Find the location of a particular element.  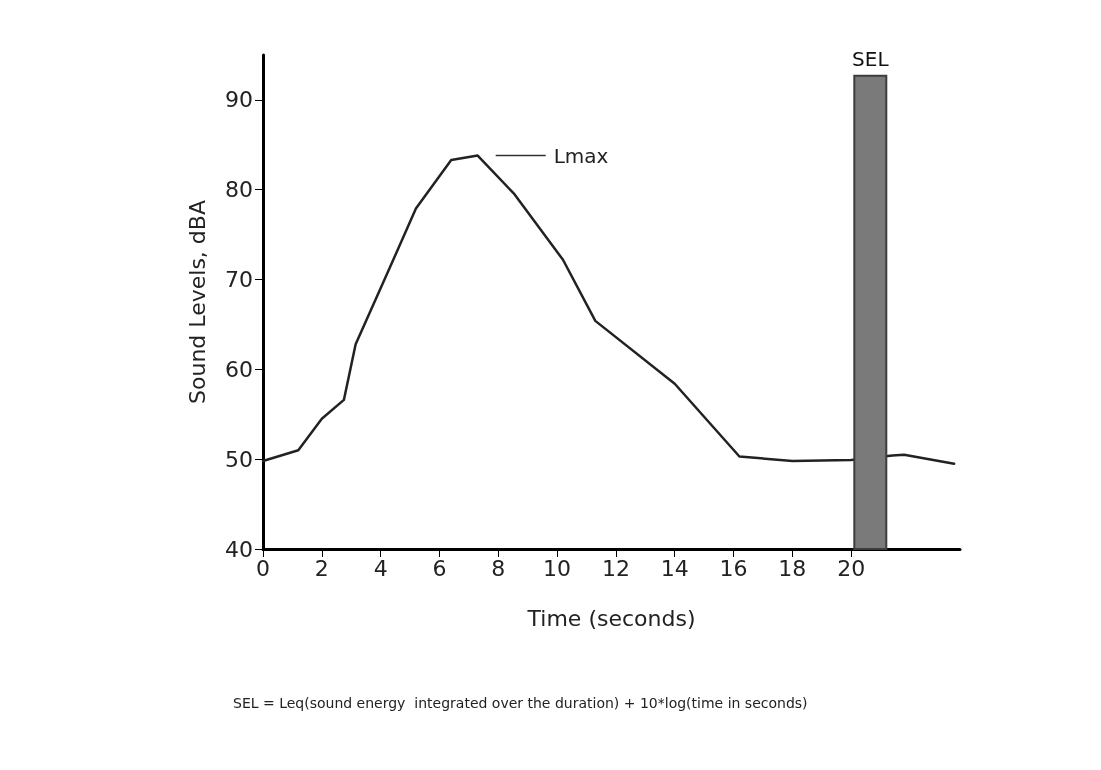

x-tick-label: 10 is located at coordinates (557, 568).